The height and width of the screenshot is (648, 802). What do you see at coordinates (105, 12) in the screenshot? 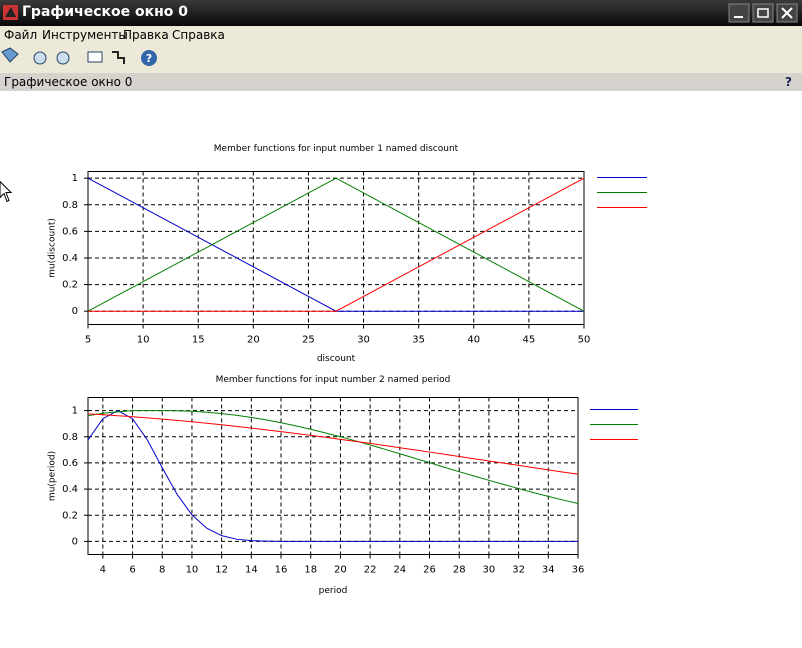
I see `window-title: Графическое окно 0` at bounding box center [105, 12].